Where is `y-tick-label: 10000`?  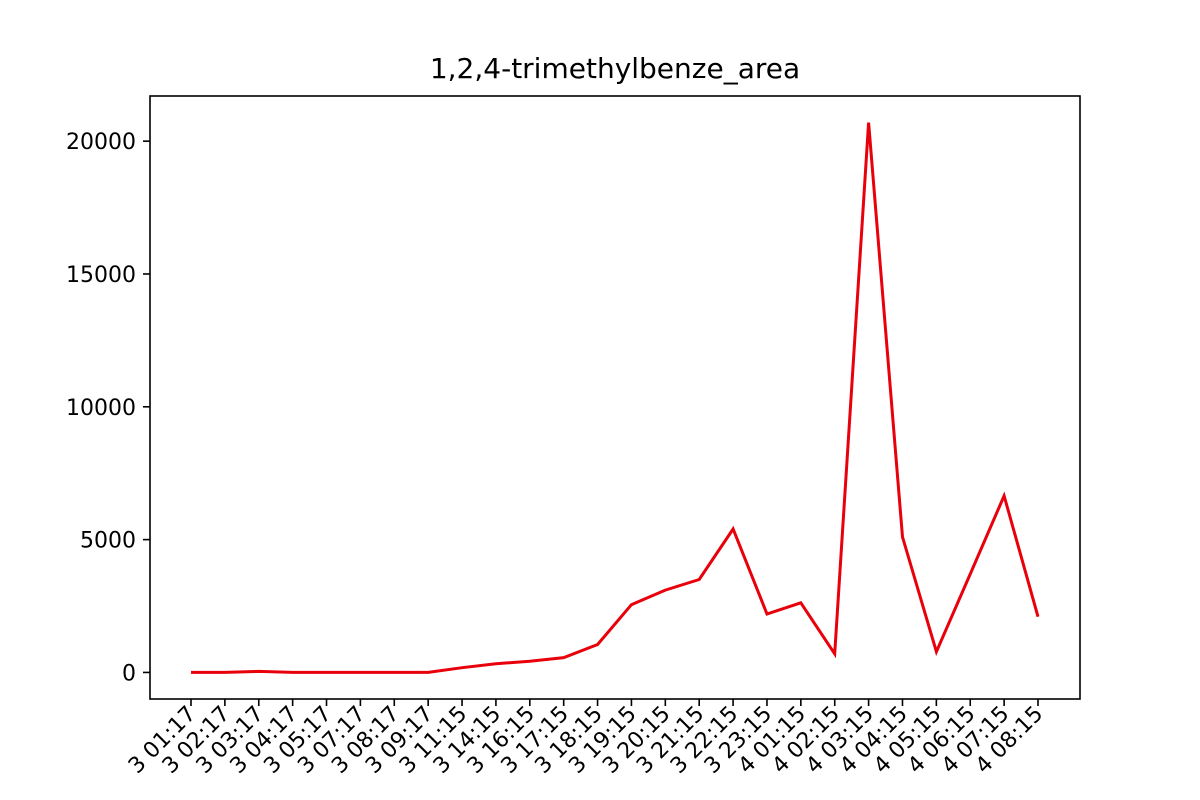
y-tick-label: 10000 is located at coordinates (101, 408).